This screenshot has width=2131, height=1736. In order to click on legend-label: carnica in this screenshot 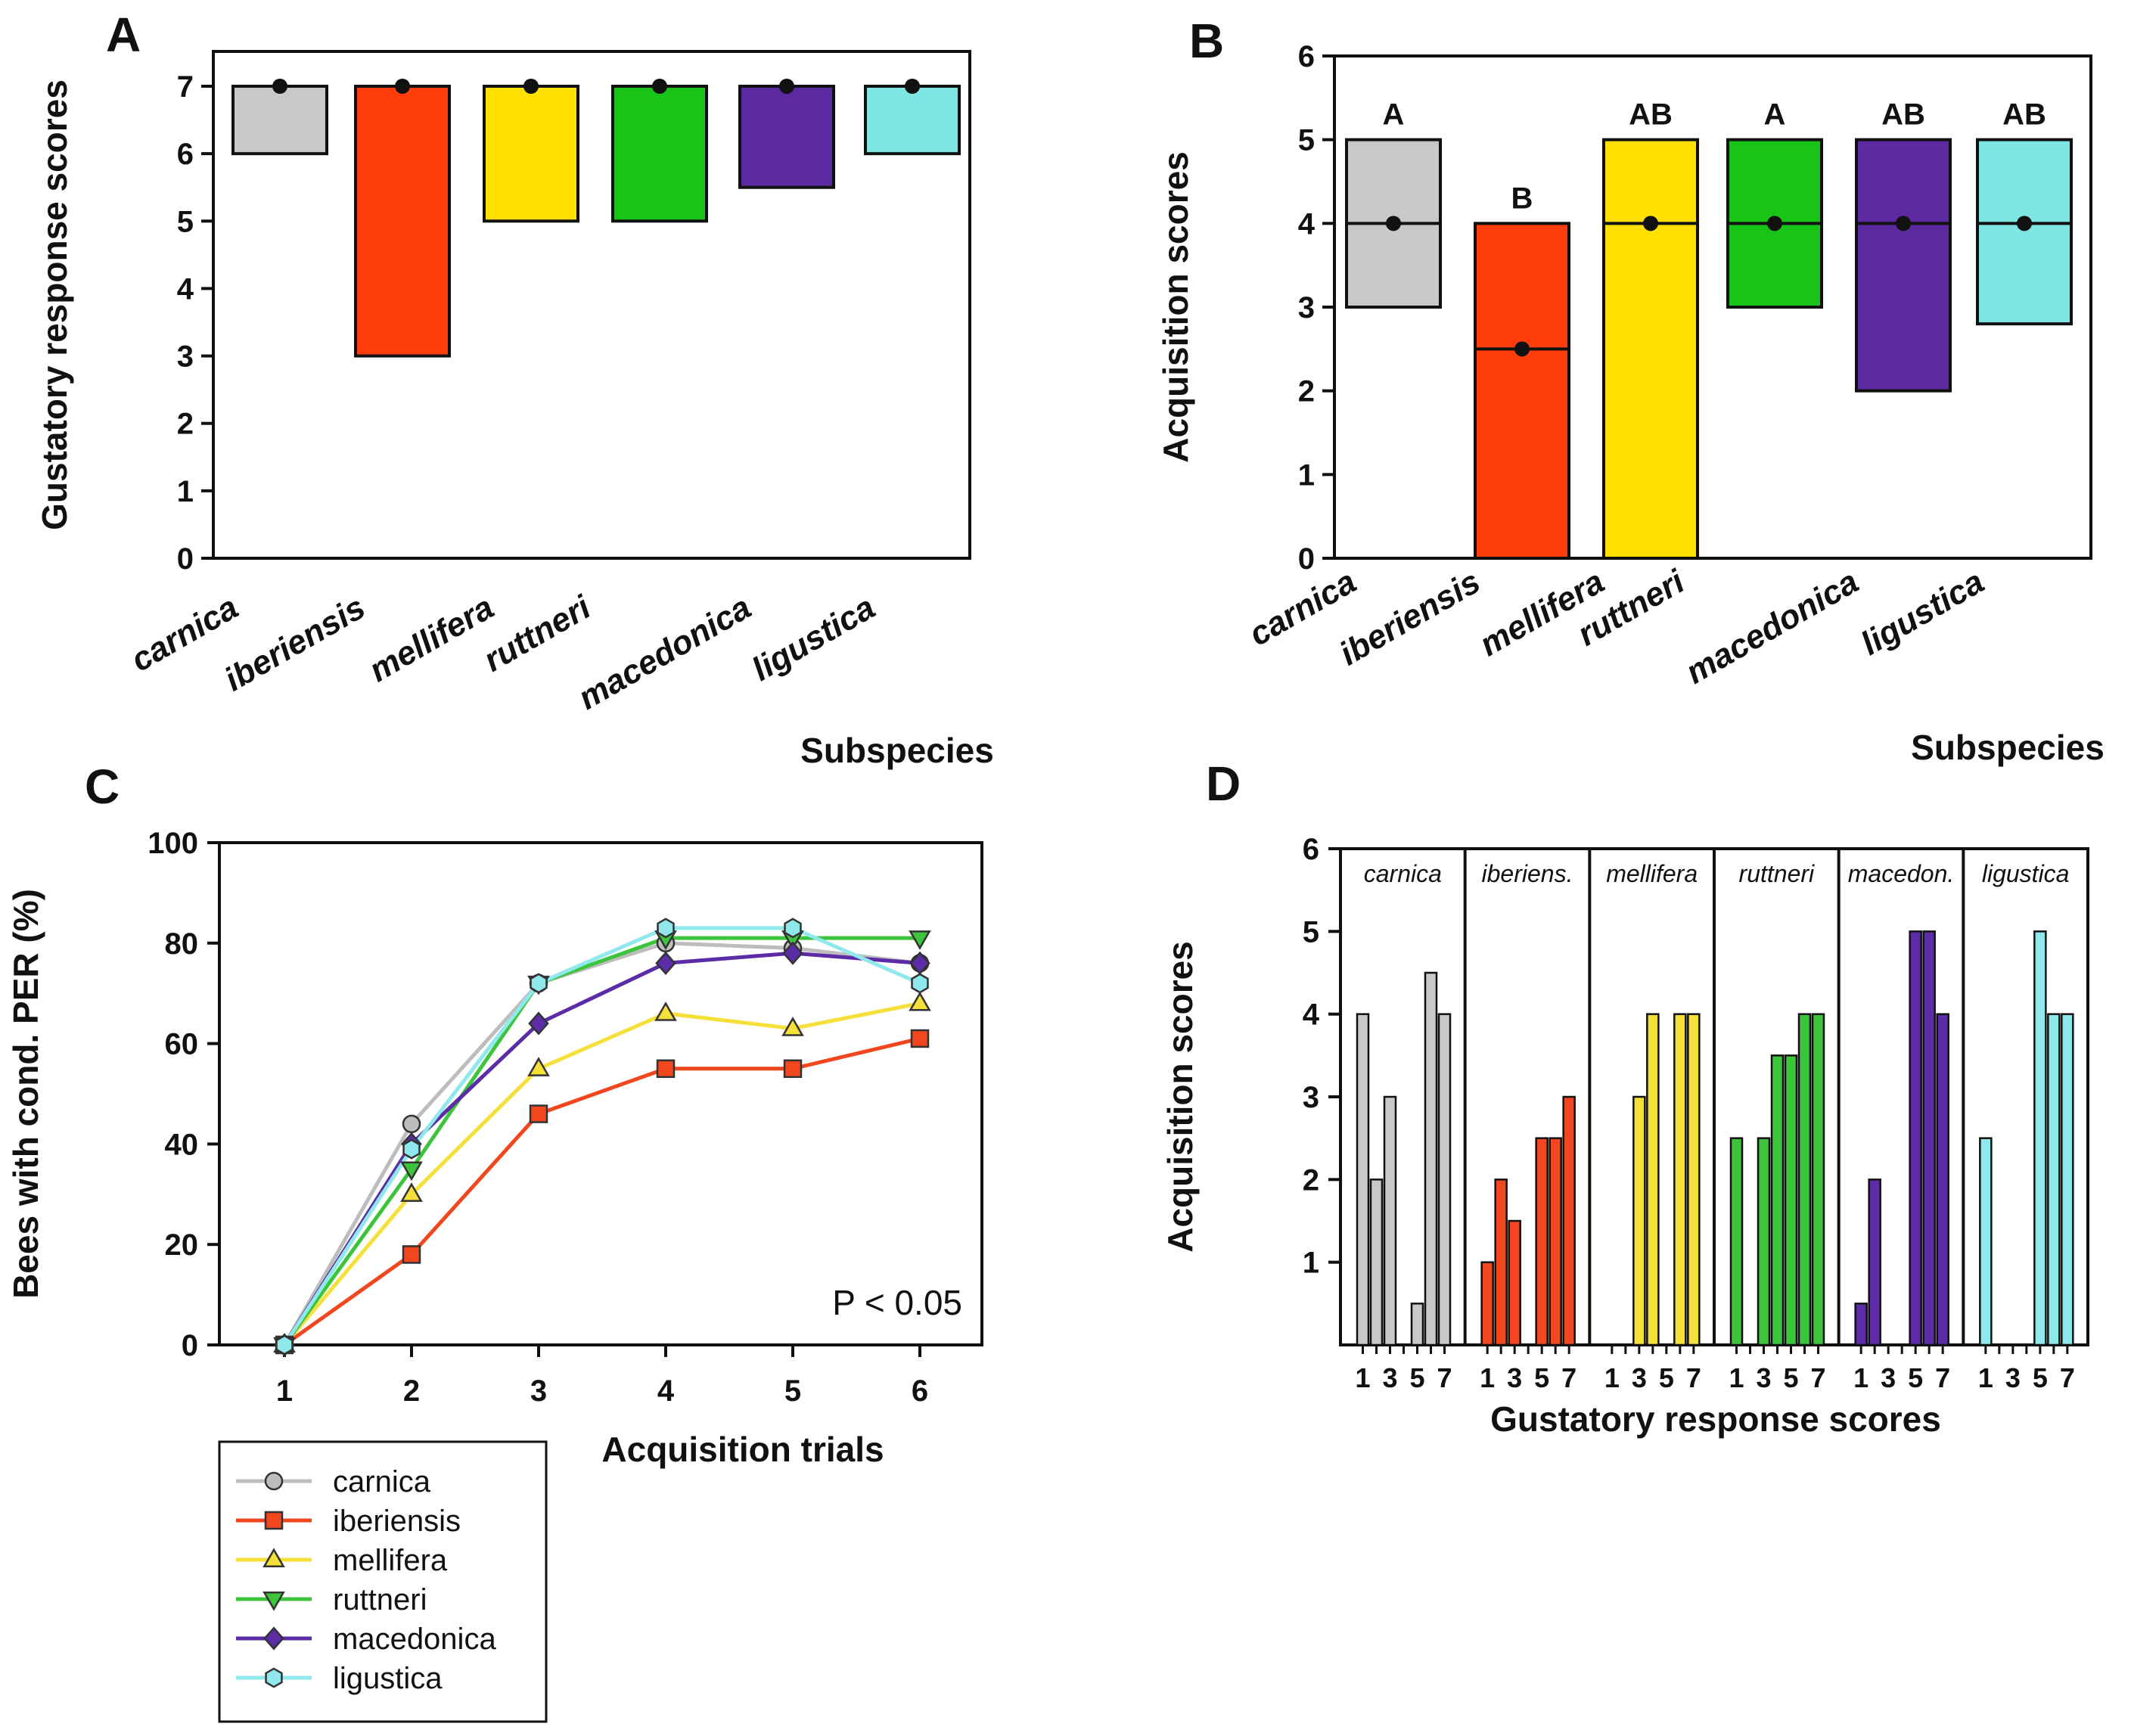, I will do `click(382, 1481)`.